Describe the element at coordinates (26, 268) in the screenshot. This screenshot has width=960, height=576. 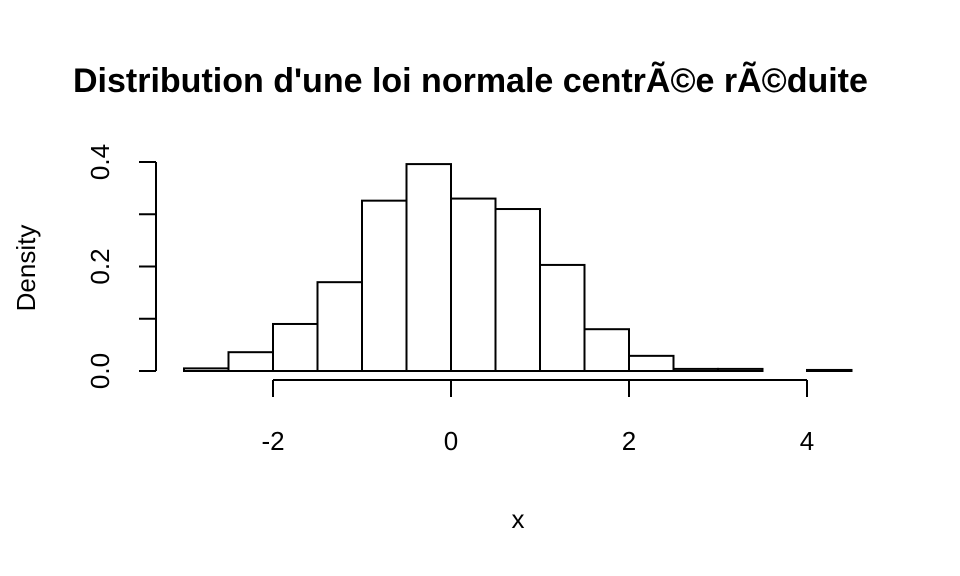
I see `y-axis-label: Density` at that location.